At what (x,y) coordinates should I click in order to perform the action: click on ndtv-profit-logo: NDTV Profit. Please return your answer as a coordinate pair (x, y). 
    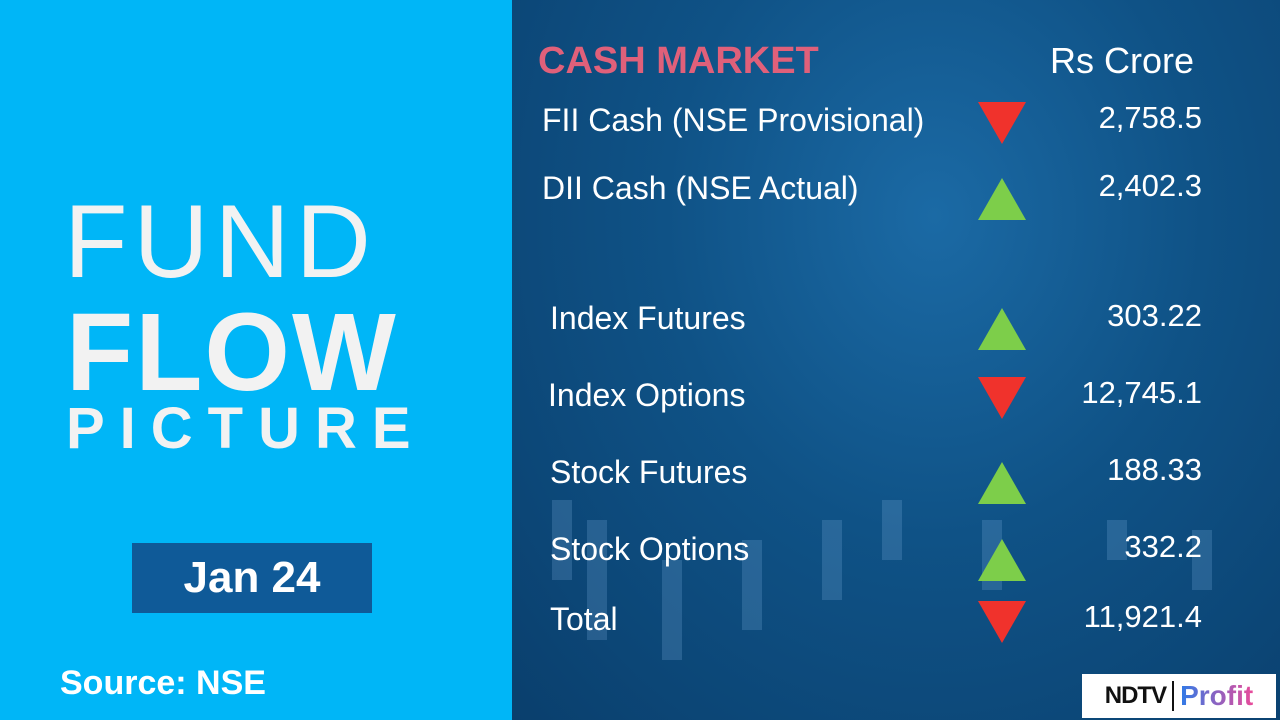
    Looking at the image, I should click on (1179, 696).